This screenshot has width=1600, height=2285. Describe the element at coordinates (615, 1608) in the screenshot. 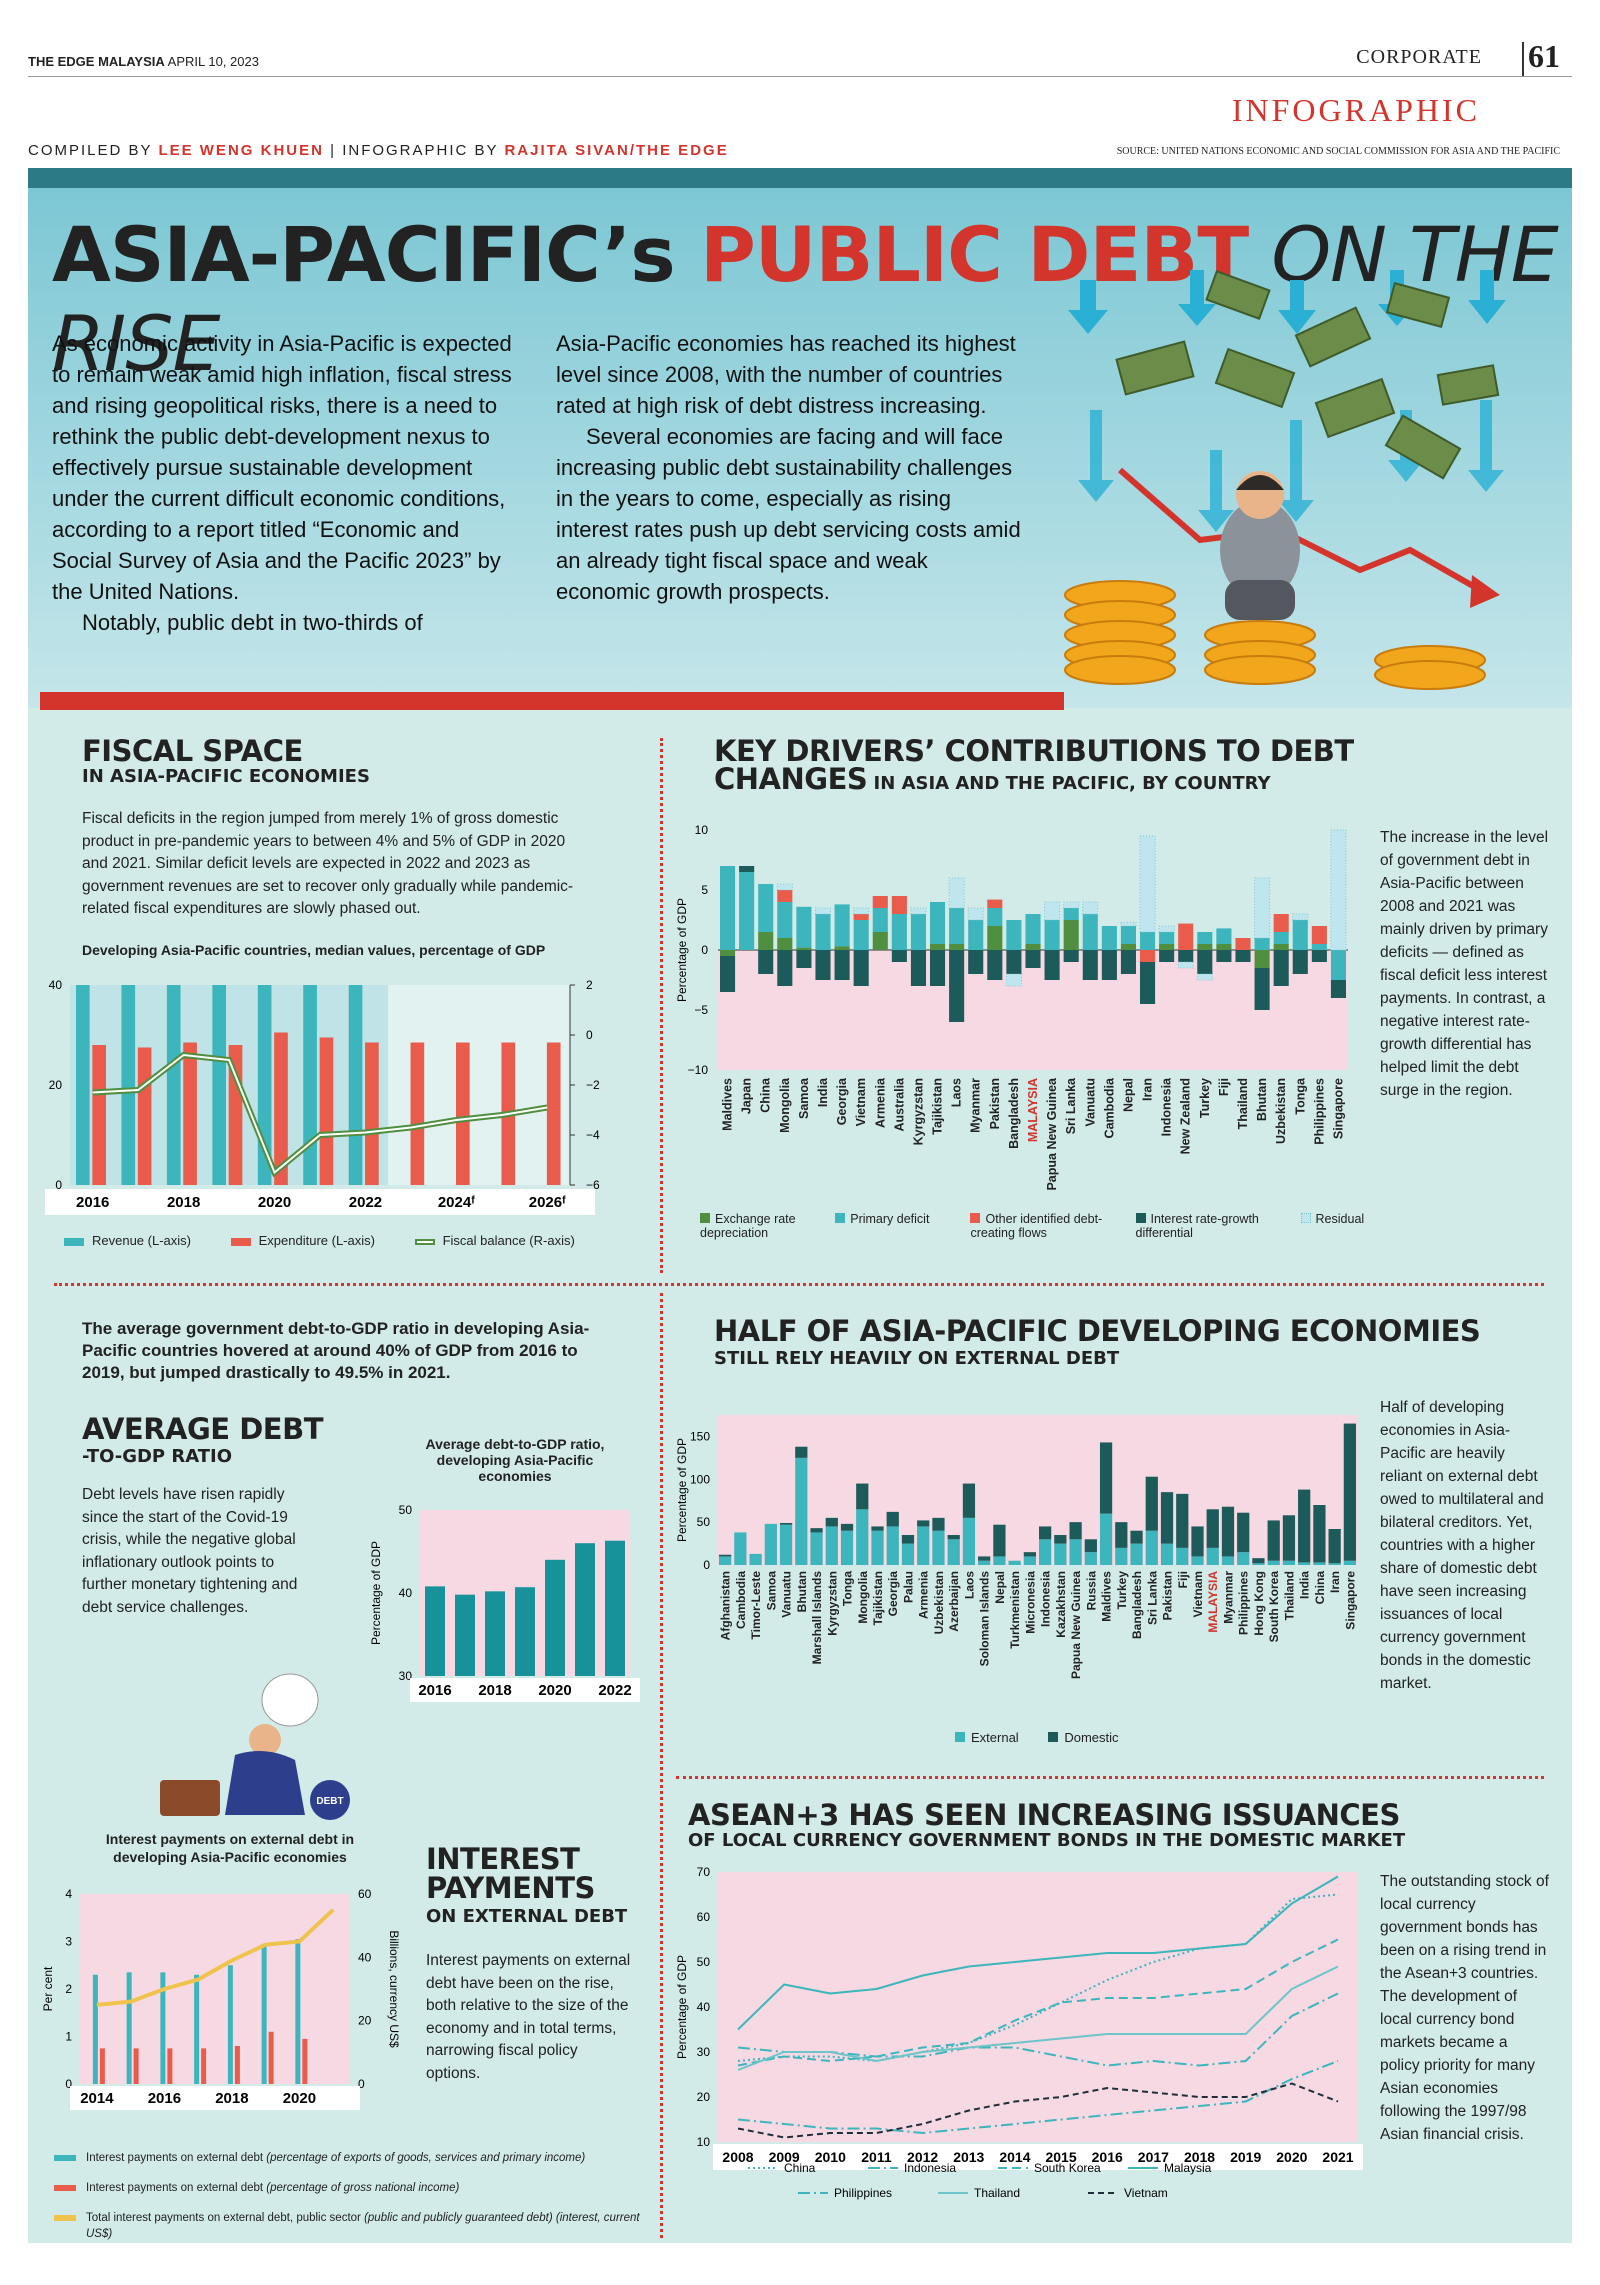

I see `debt-bar` at that location.